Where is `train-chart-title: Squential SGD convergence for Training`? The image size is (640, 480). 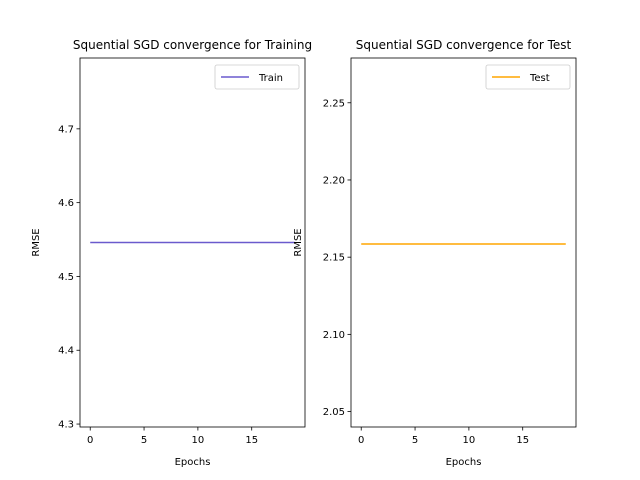 train-chart-title: Squential SGD convergence for Training is located at coordinates (192, 45).